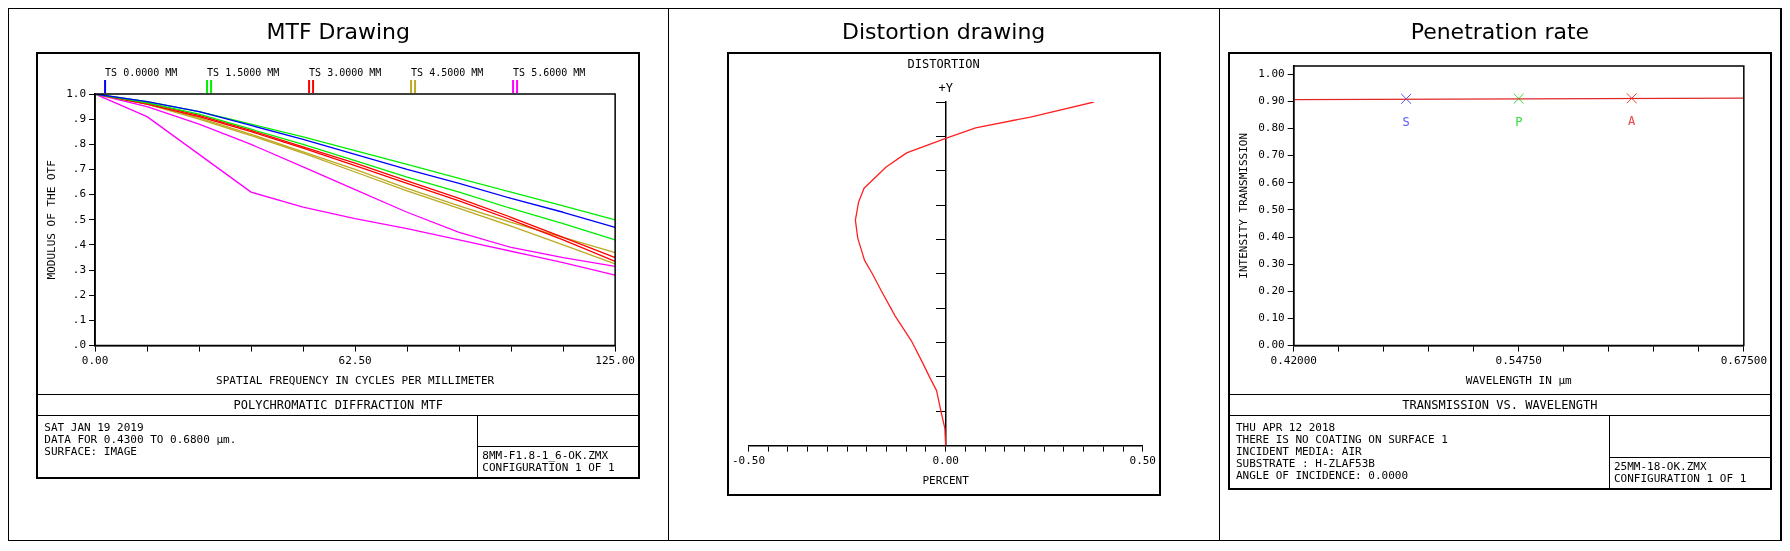 This screenshot has width=1790, height=551. What do you see at coordinates (1271, 236) in the screenshot?
I see `y-tick-label: 0.40` at bounding box center [1271, 236].